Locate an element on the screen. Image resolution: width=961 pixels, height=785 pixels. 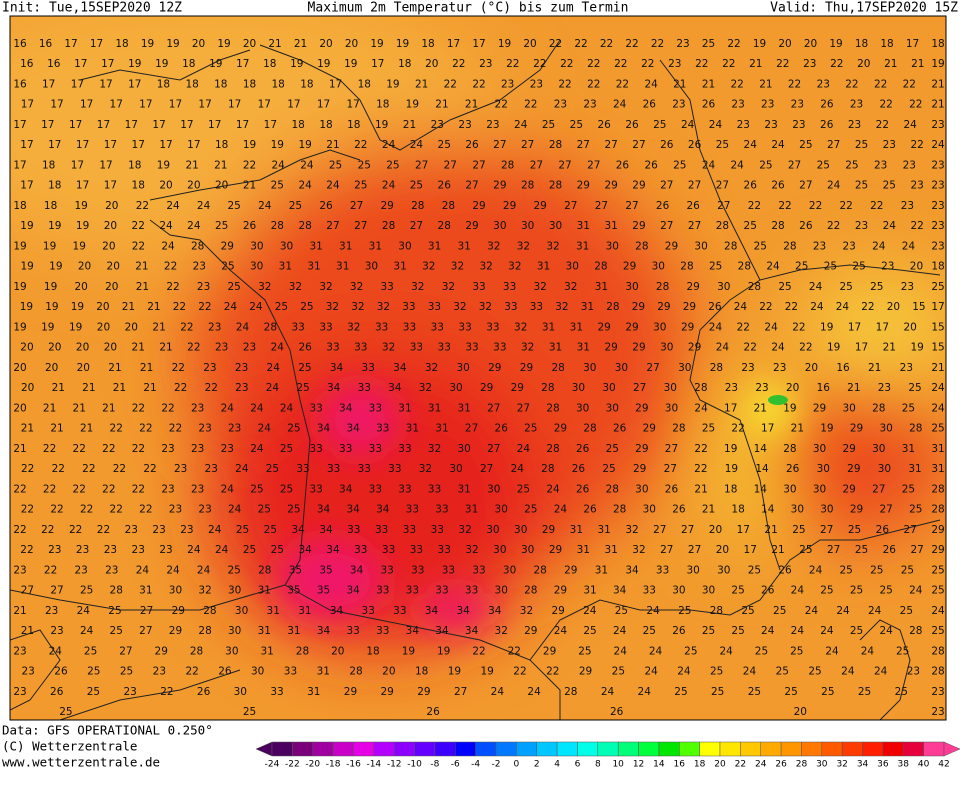
legend-tick-label: 32 is located at coordinates (841, 765).